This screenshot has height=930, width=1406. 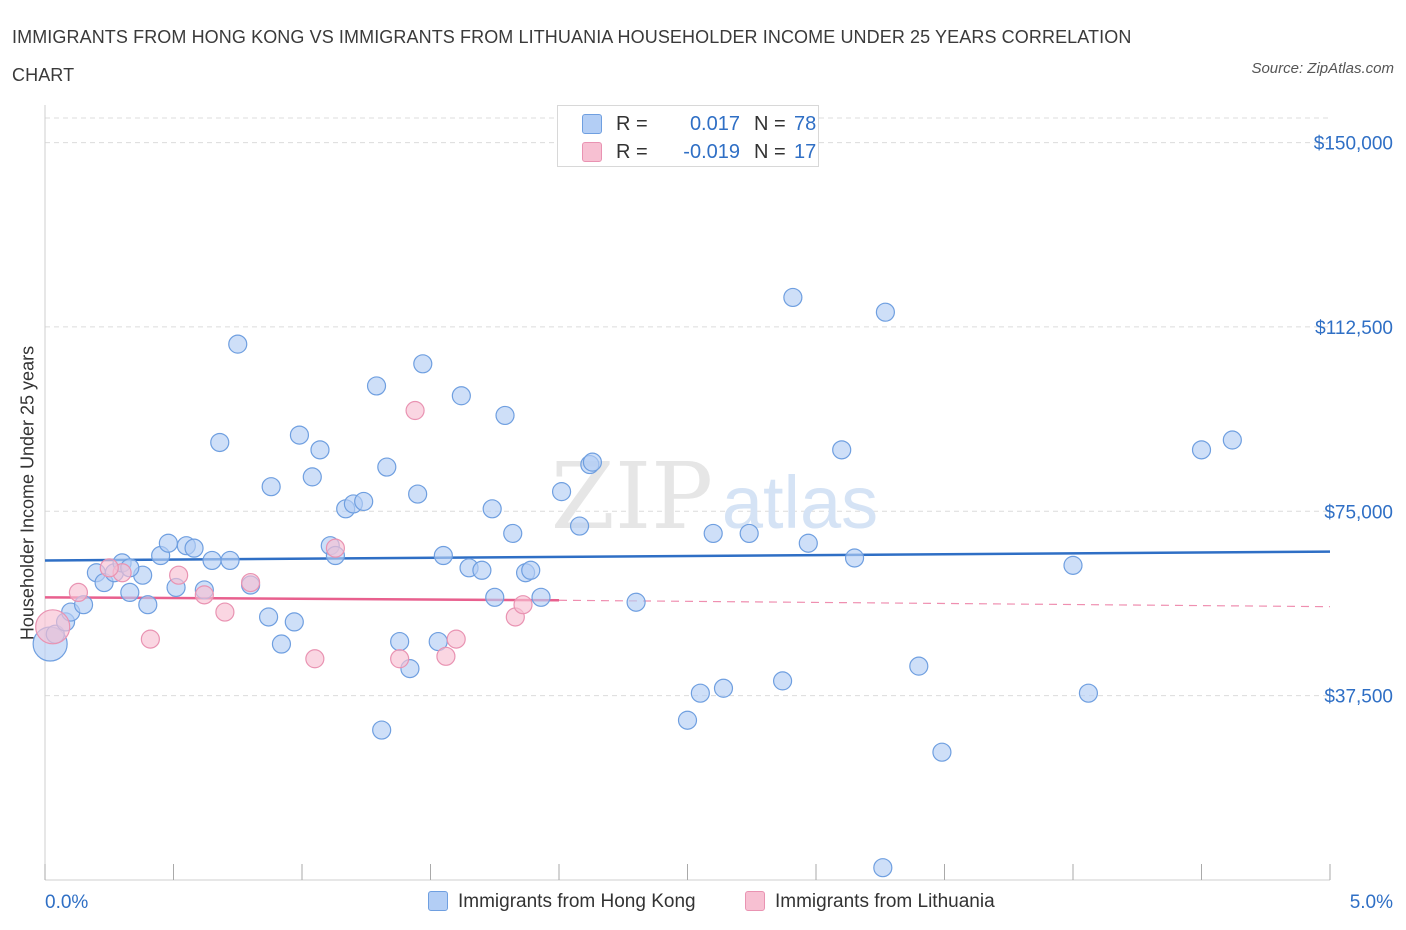 What do you see at coordinates (1354, 328) in the screenshot?
I see `y-tick-label: $112,500` at bounding box center [1354, 328].